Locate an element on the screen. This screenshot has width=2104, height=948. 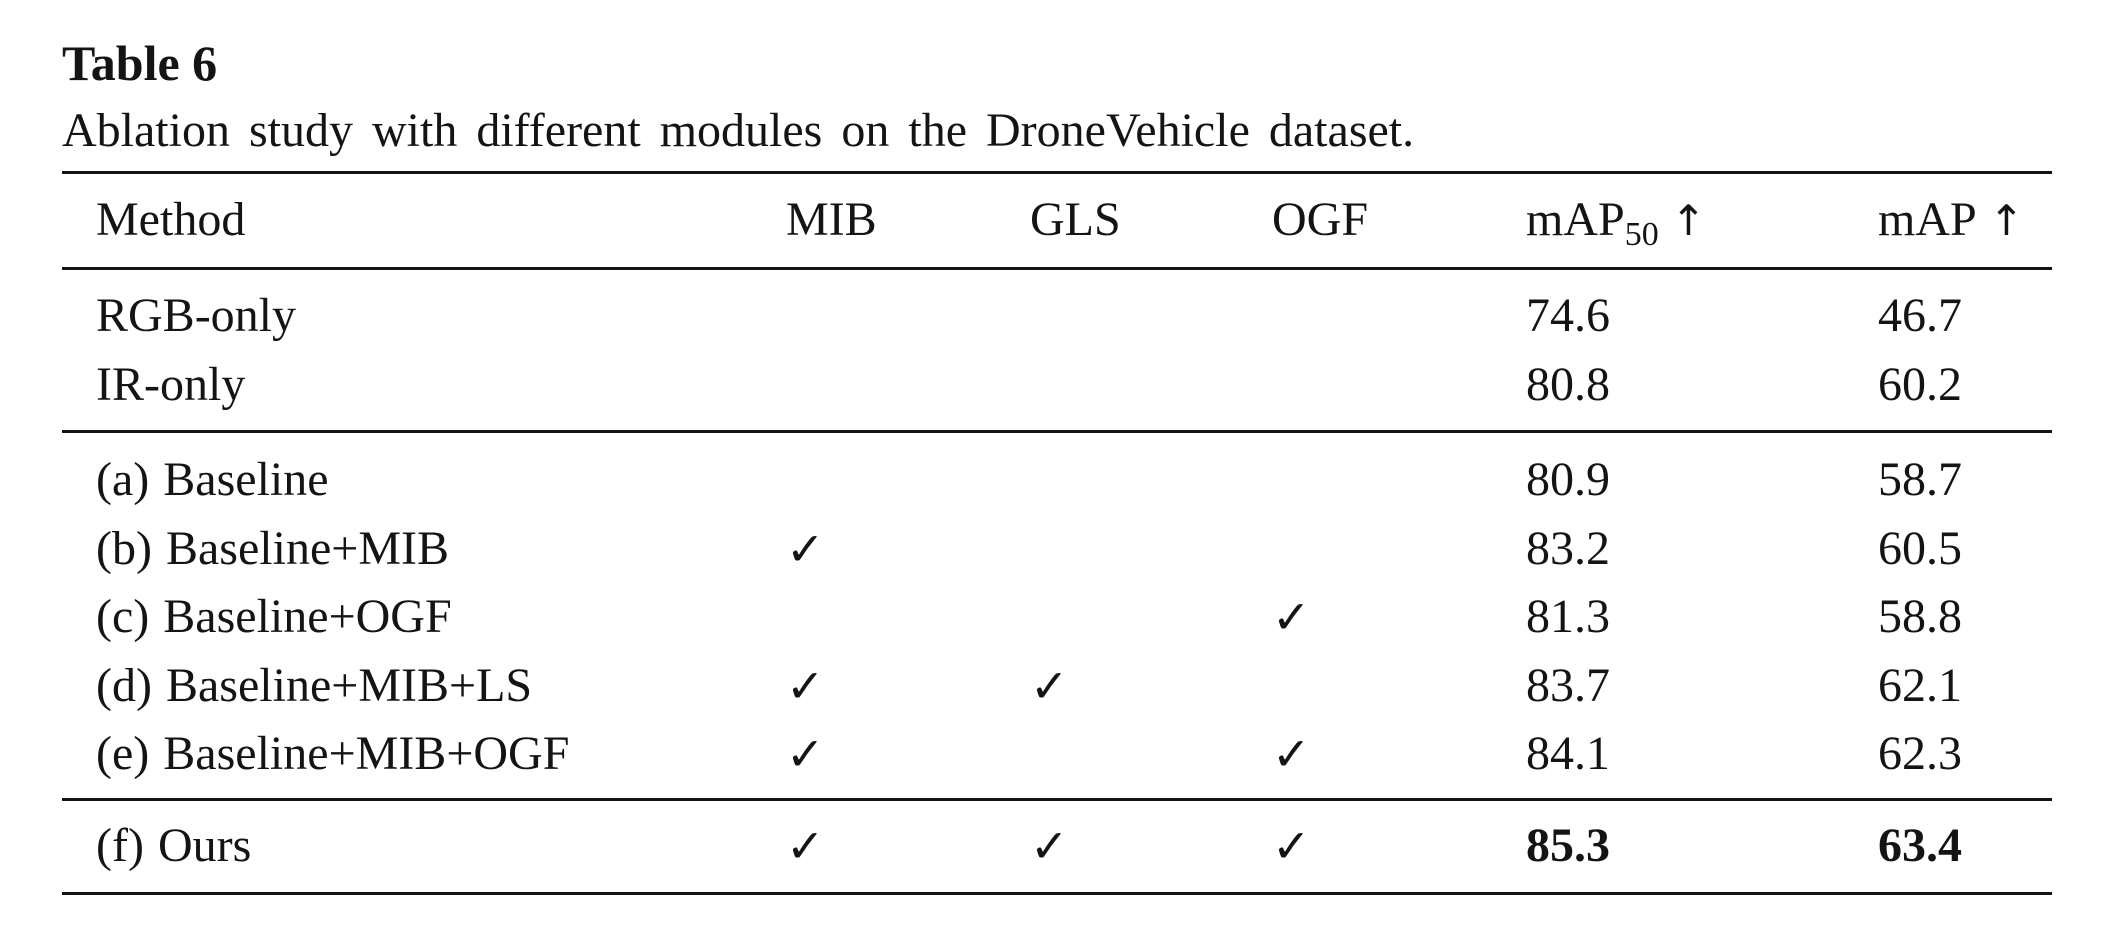
map-value: 60.5 is located at coordinates (1920, 548).